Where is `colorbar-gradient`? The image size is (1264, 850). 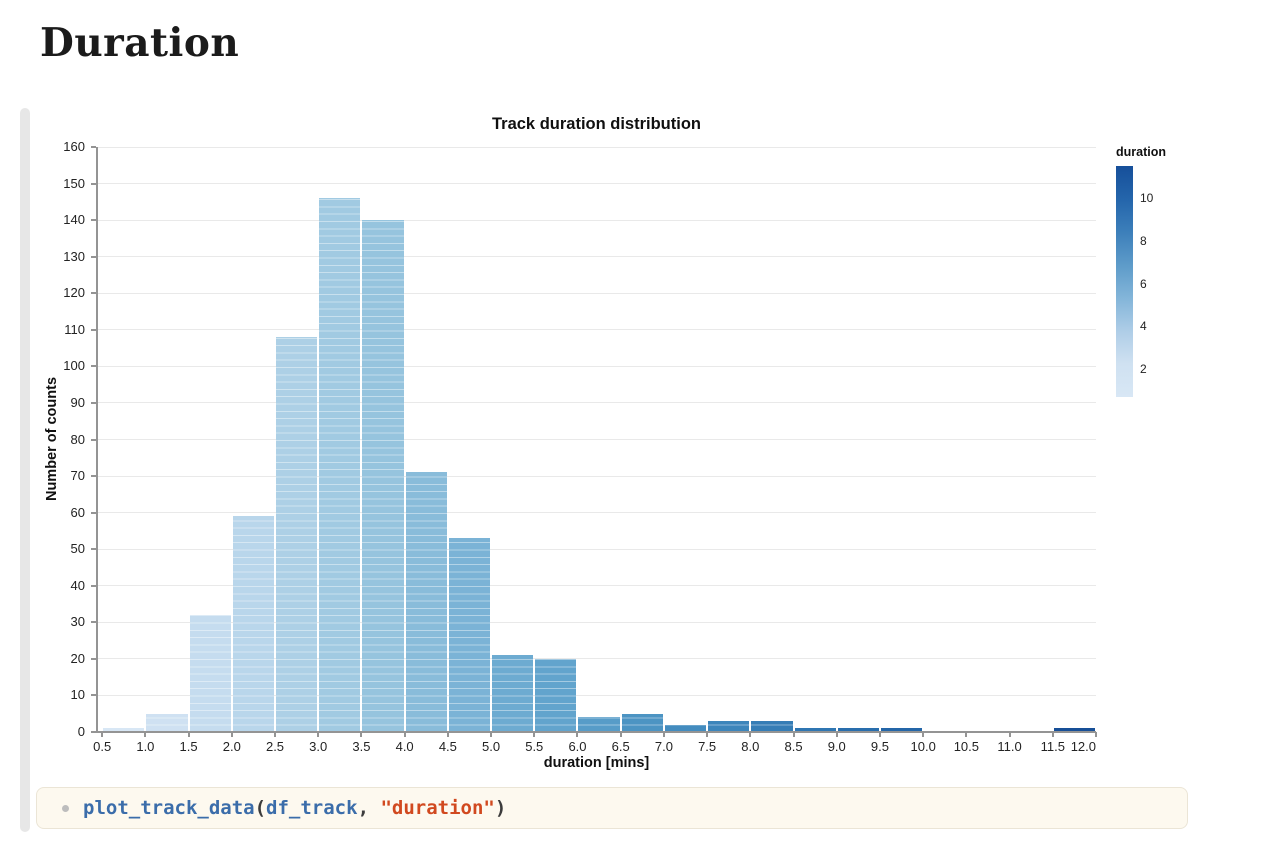
colorbar-gradient is located at coordinates (1124, 281).